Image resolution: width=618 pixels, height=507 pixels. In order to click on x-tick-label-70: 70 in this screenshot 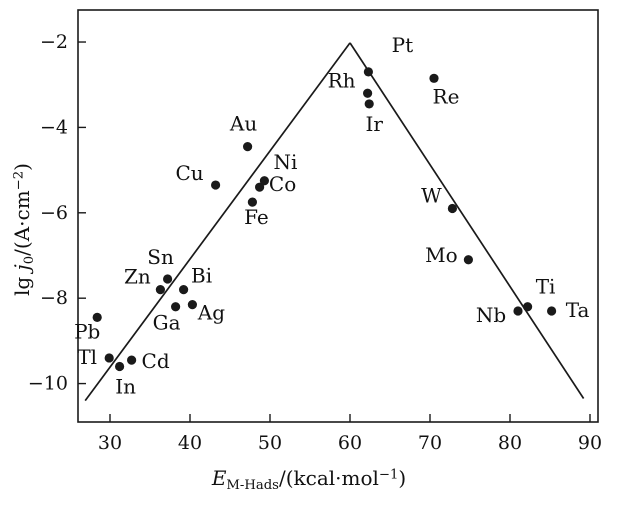, I will do `click(430, 443)`.